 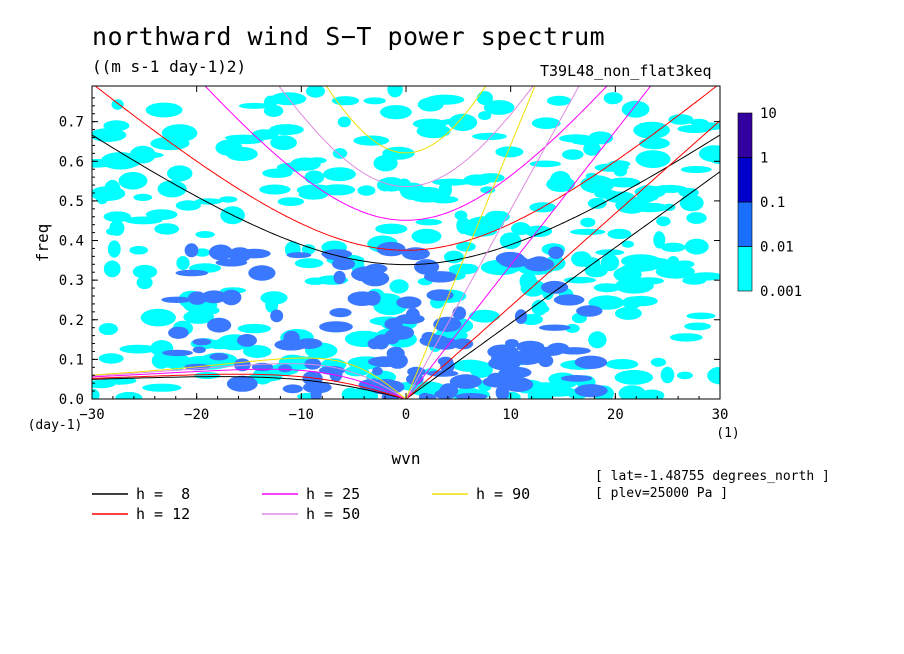 What do you see at coordinates (510, 415) in the screenshot?
I see `x-tick-label: 10` at bounding box center [510, 415].